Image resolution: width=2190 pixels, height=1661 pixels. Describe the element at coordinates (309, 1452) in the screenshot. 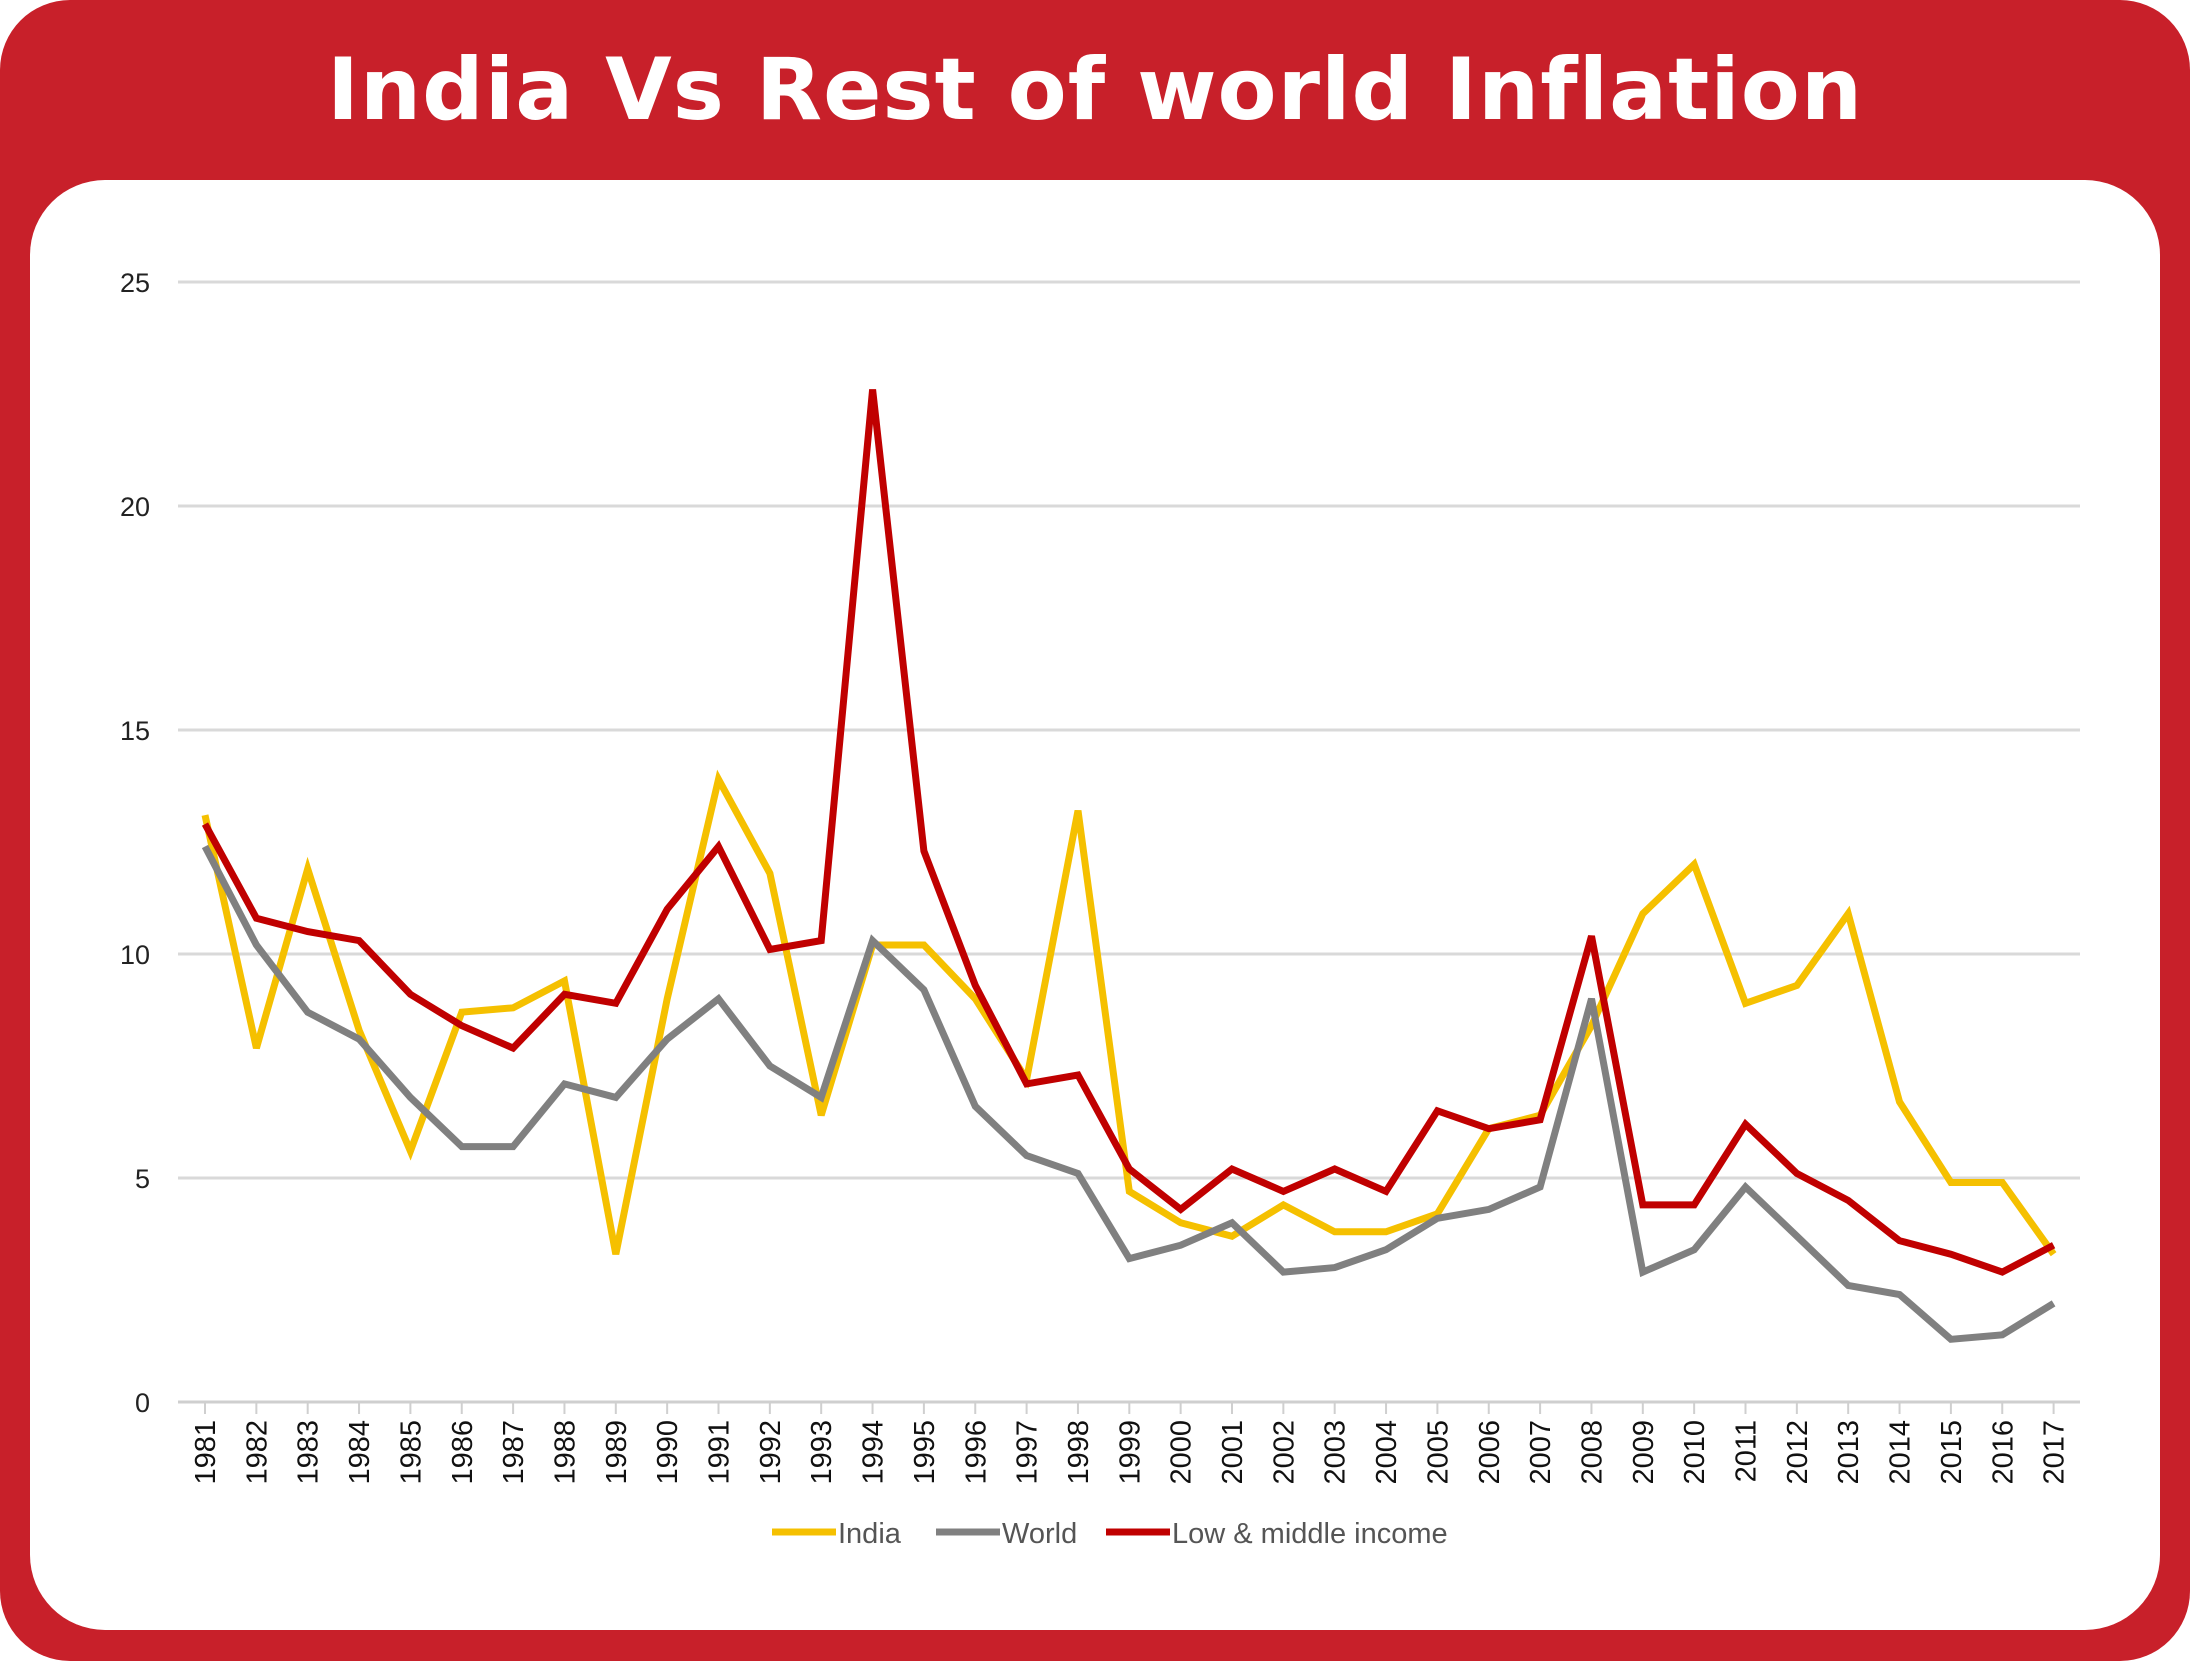

I see `x-tick-label: 1983` at that location.